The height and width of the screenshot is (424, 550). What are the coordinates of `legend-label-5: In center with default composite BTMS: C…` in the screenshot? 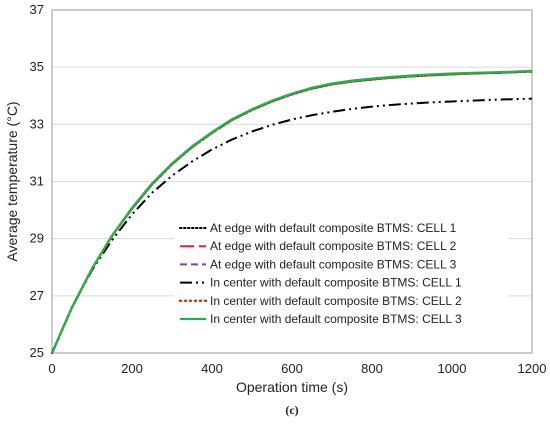 It's located at (336, 301).